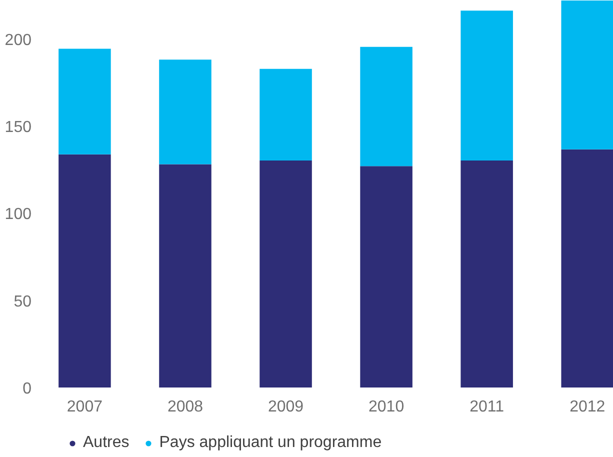 Image resolution: width=613 pixels, height=457 pixels. I want to click on legend-label: Autres, so click(106, 443).